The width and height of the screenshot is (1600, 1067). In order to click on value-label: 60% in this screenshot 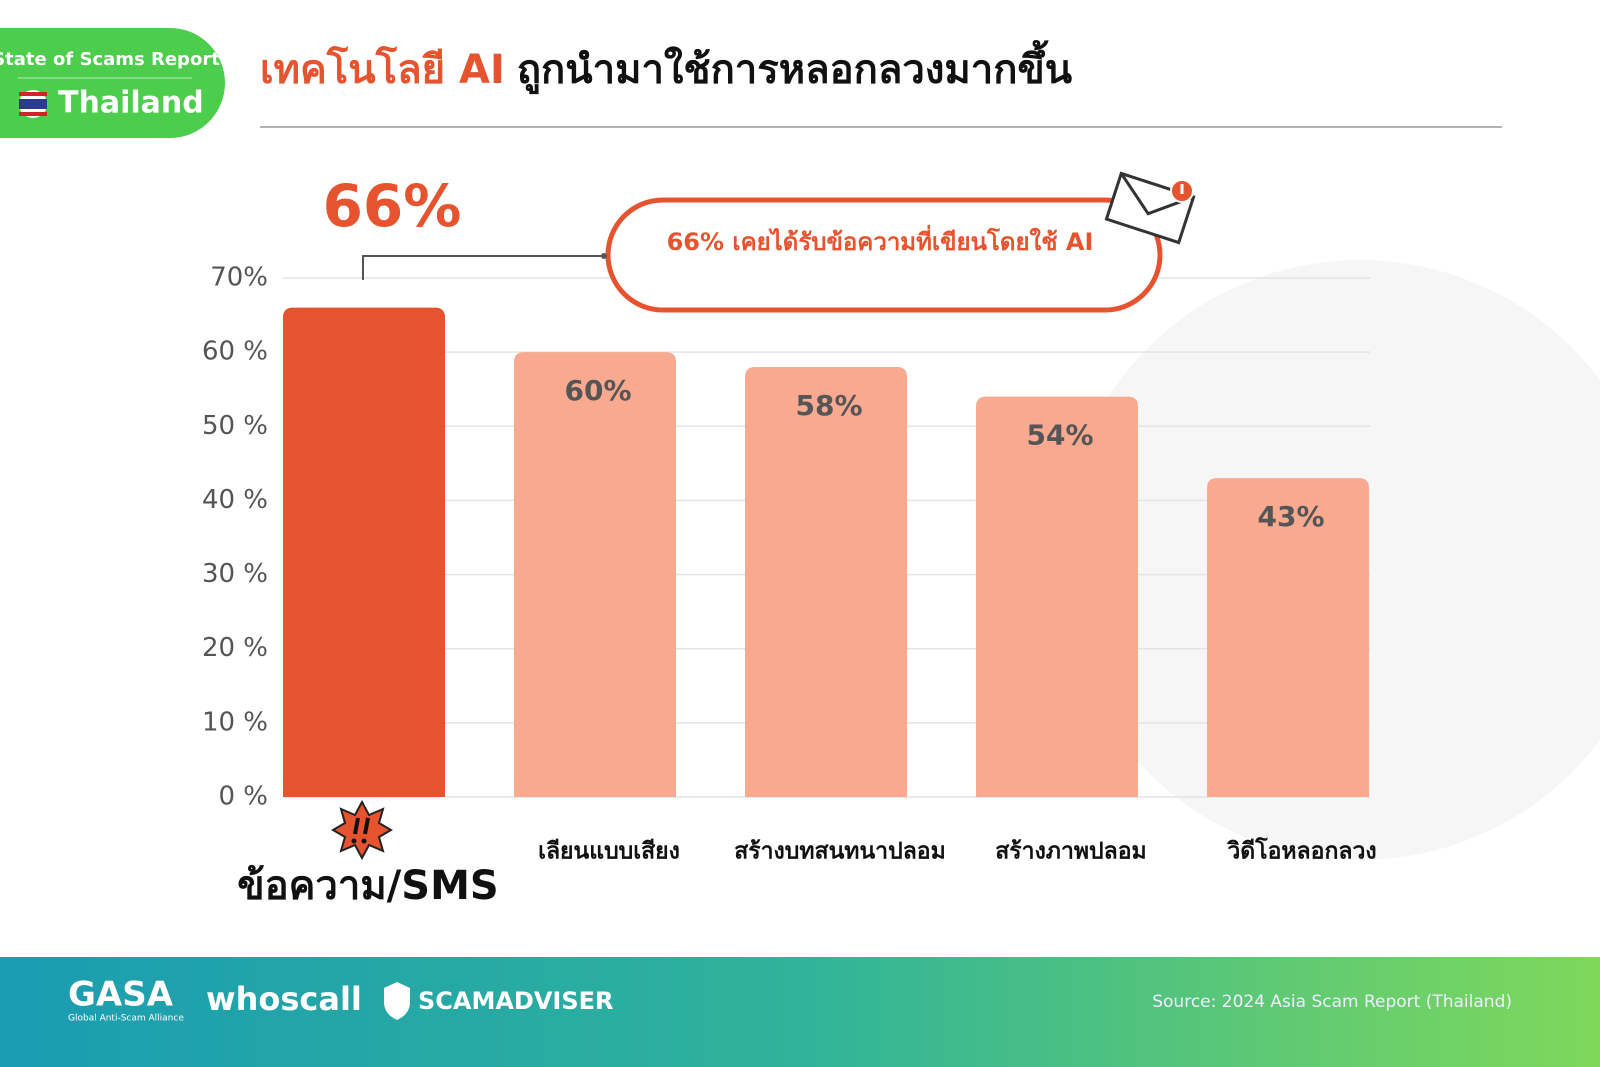, I will do `click(597, 390)`.